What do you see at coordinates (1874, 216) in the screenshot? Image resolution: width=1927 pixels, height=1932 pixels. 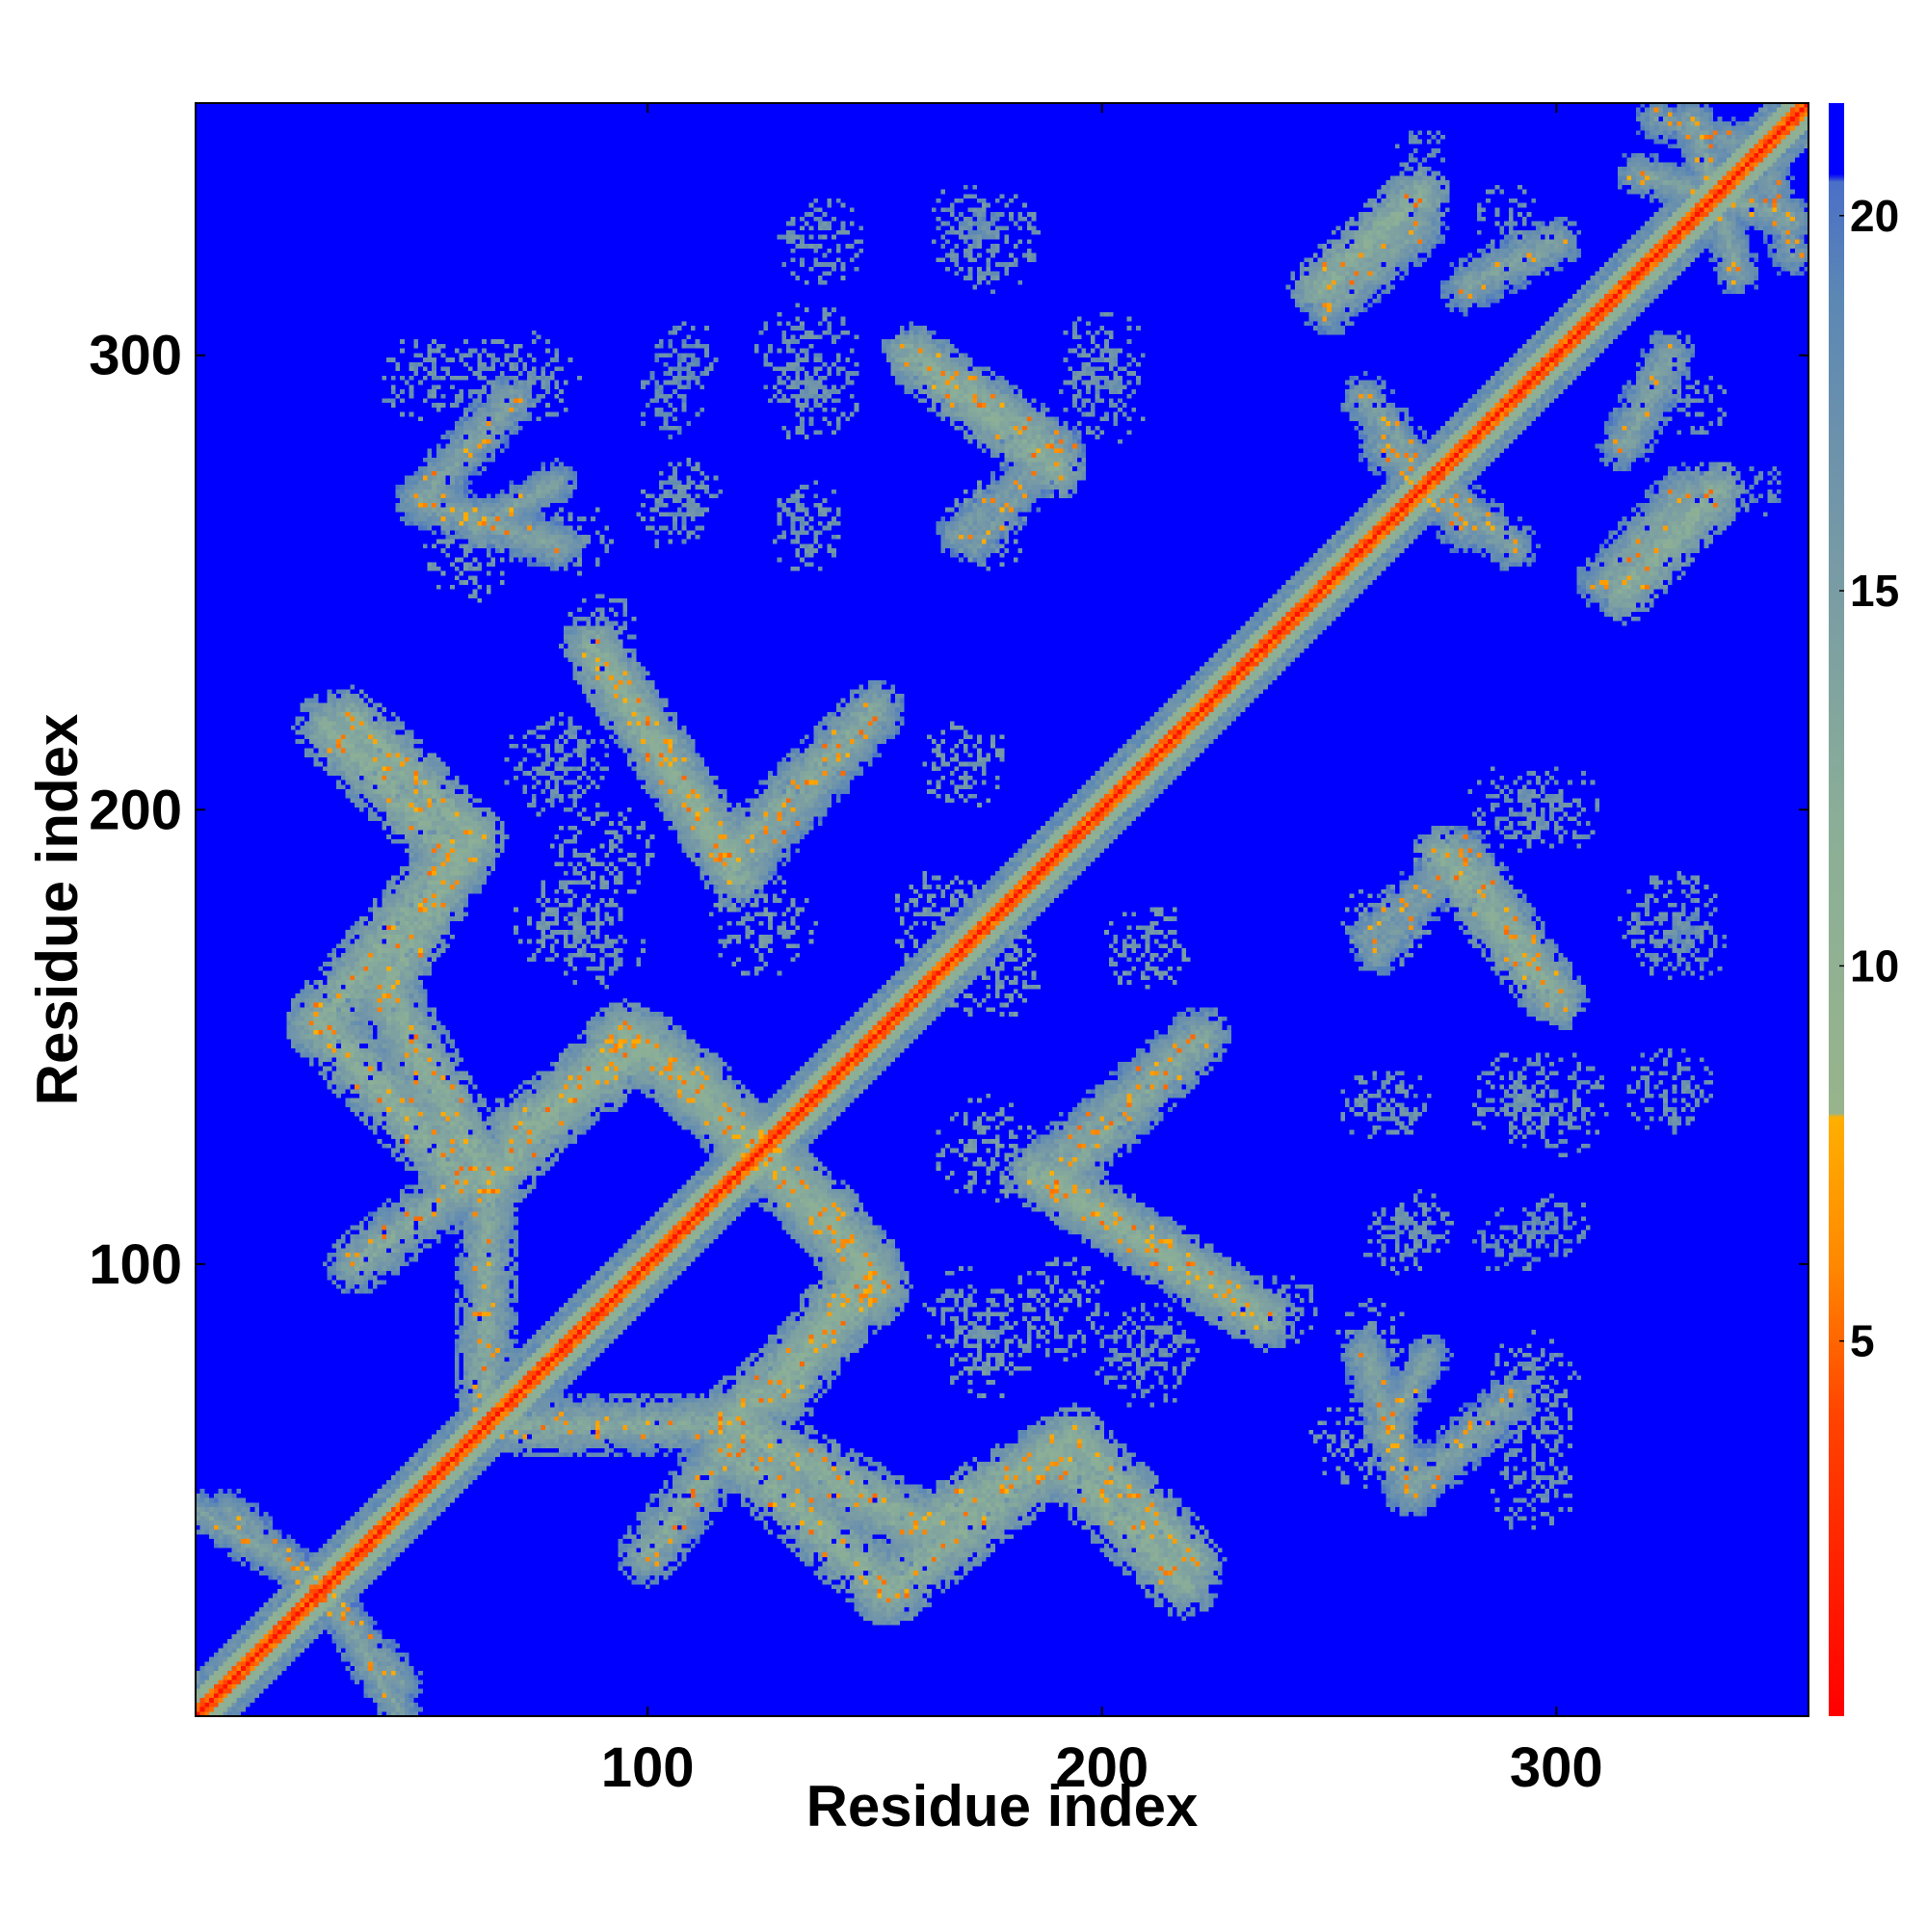 I see `colorbar-tick-label: 20` at bounding box center [1874, 216].